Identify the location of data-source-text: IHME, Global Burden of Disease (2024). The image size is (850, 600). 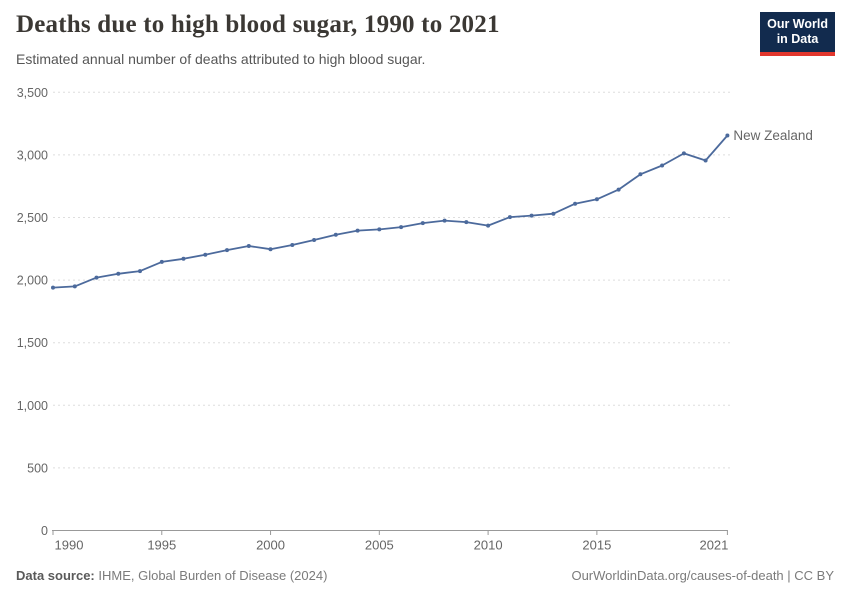
(211, 575).